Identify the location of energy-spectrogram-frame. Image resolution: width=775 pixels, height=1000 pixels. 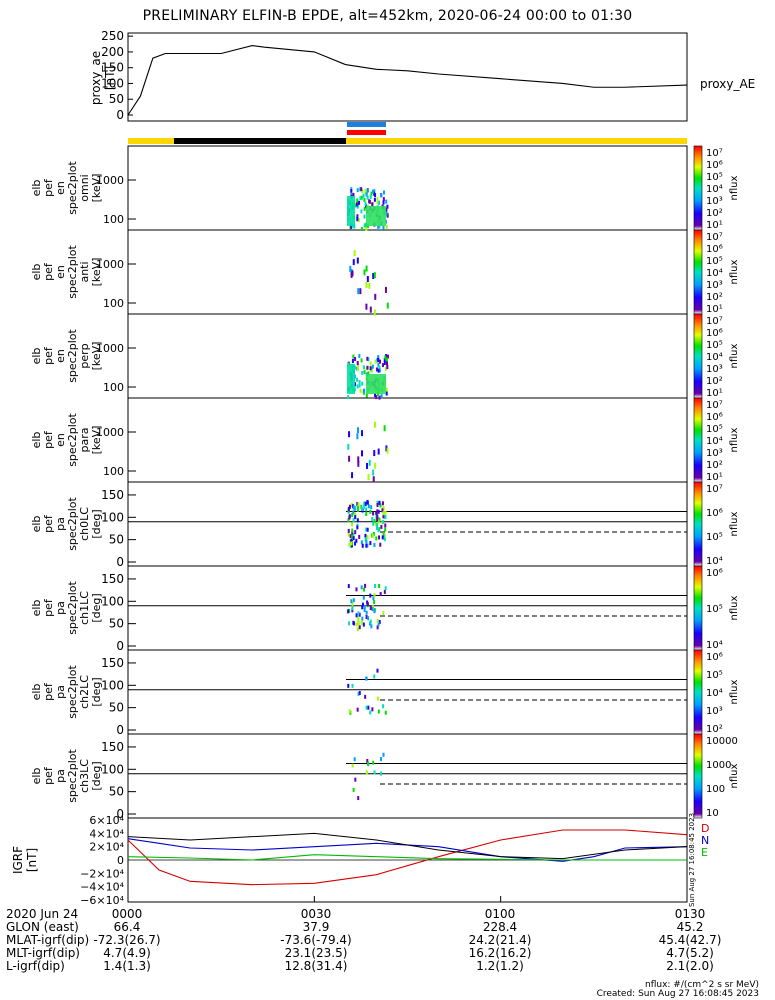
(407, 356).